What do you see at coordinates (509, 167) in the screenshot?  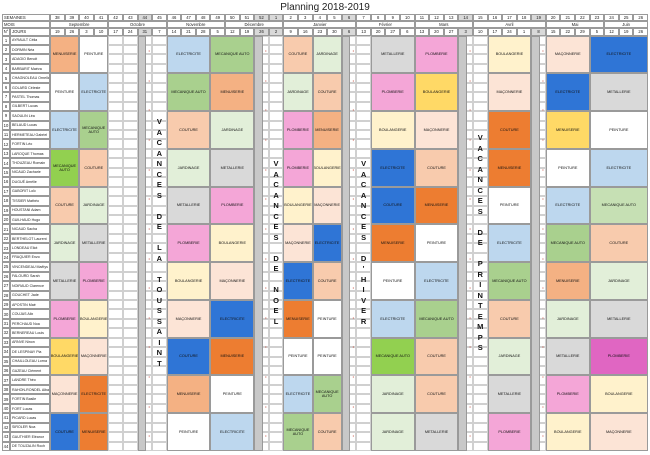 I see `activity-block: MENUISERIE` at bounding box center [509, 167].